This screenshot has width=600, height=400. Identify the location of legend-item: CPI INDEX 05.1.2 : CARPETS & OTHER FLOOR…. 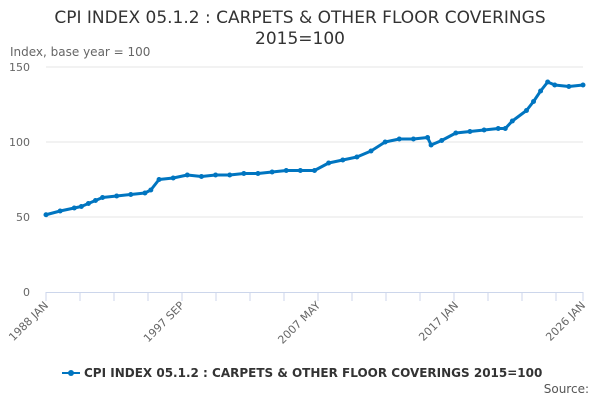
(302, 373).